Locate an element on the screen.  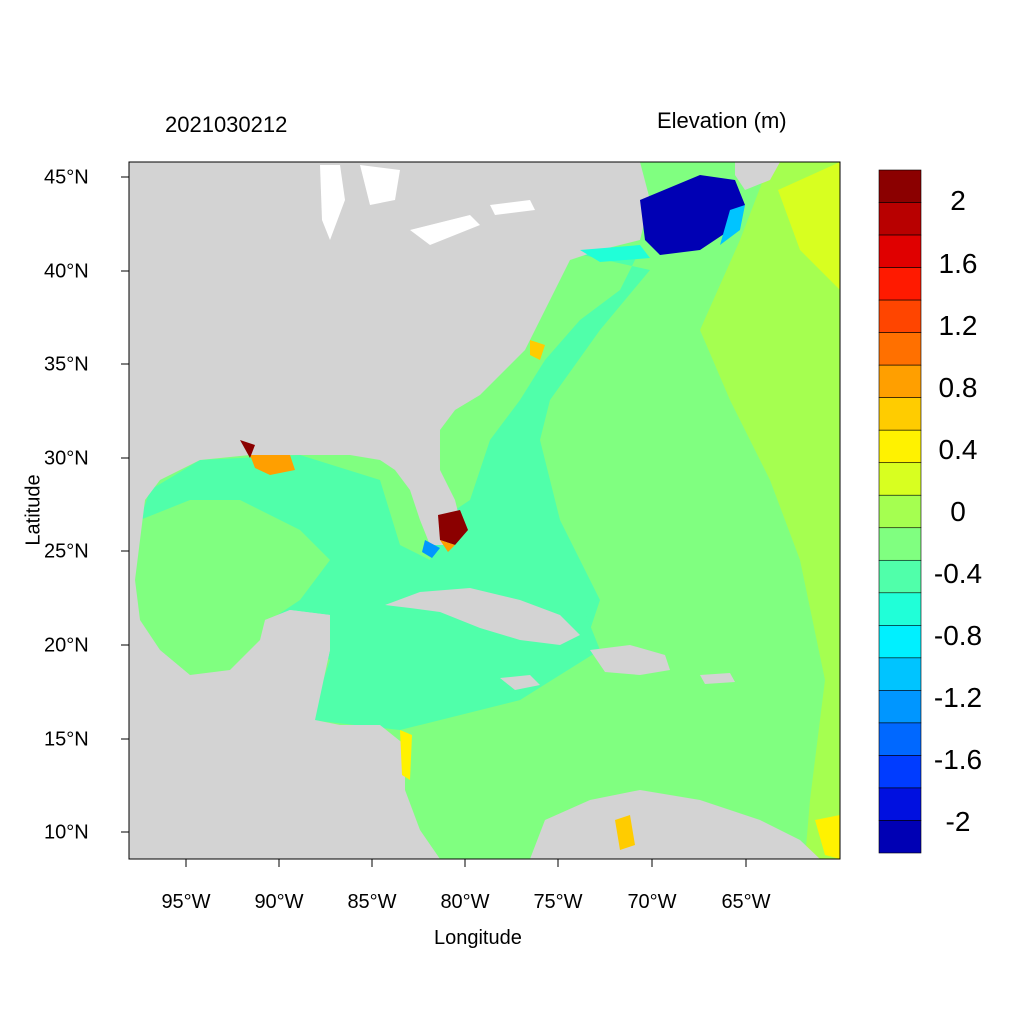
colorbar-label: -1.6 is located at coordinates (958, 759).